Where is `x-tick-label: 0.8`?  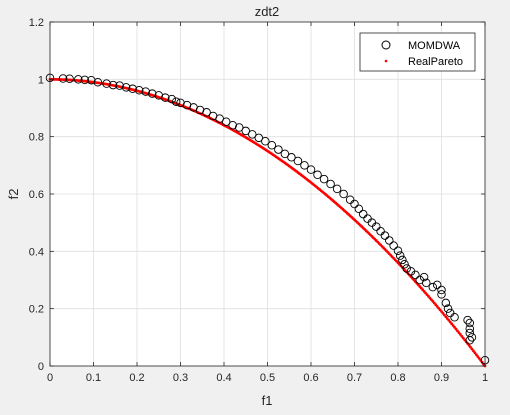 x-tick-label: 0.8 is located at coordinates (397, 378).